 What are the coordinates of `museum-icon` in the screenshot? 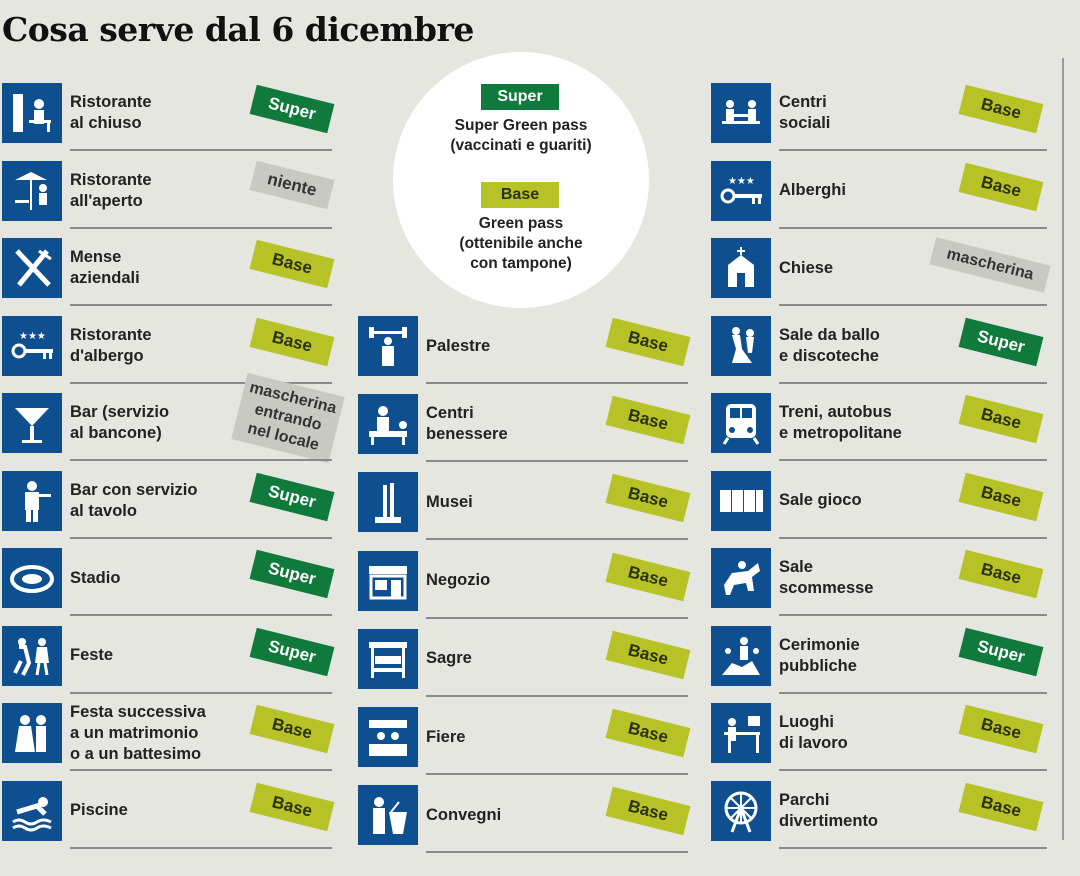 It's located at (388, 502).